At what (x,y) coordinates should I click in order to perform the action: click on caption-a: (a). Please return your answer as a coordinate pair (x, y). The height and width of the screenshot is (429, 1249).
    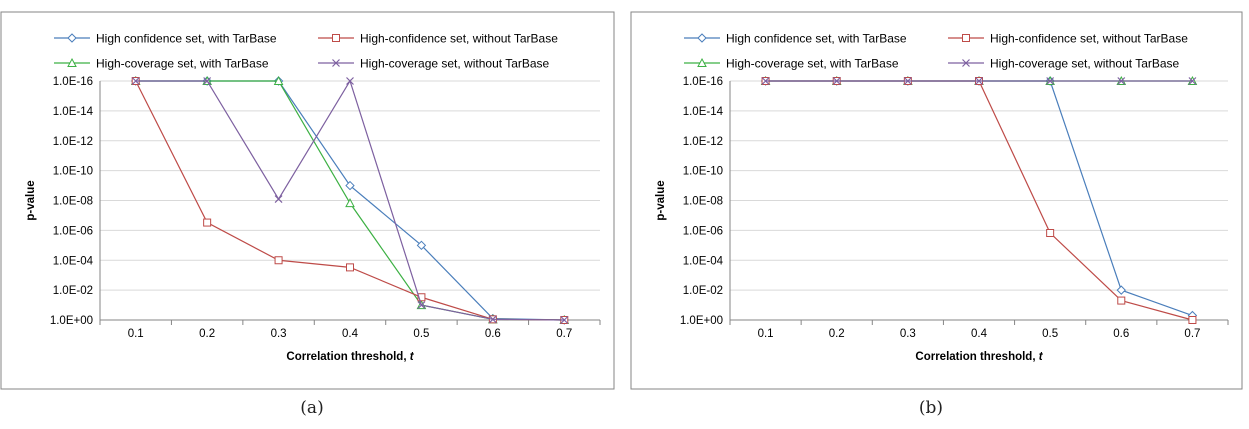
    Looking at the image, I should click on (312, 408).